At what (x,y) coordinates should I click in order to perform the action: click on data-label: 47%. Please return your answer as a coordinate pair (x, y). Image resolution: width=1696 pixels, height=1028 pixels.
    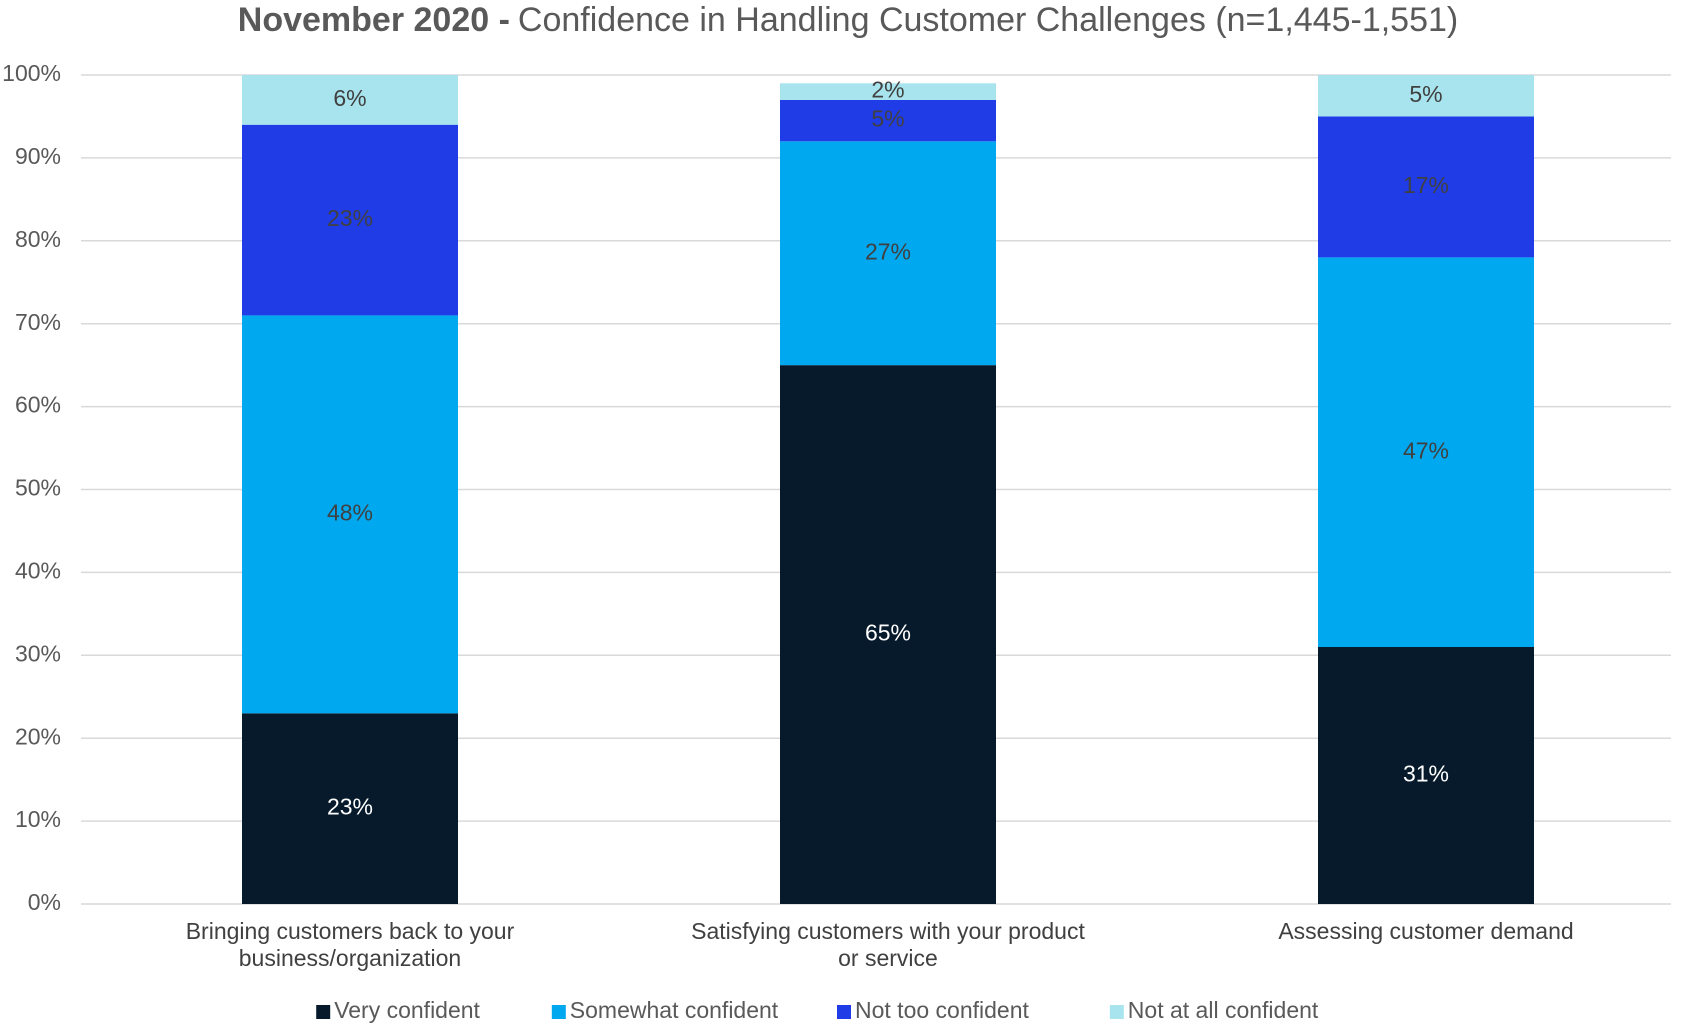
    Looking at the image, I should click on (1426, 450).